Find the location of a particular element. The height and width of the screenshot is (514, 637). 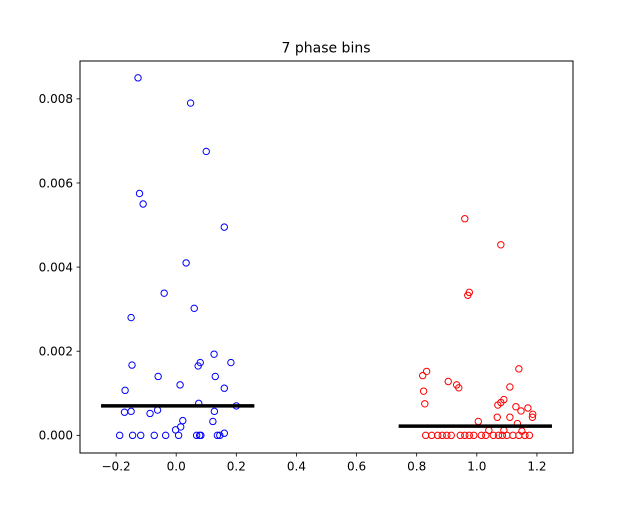

x-tick-label: 0.4 is located at coordinates (296, 467).